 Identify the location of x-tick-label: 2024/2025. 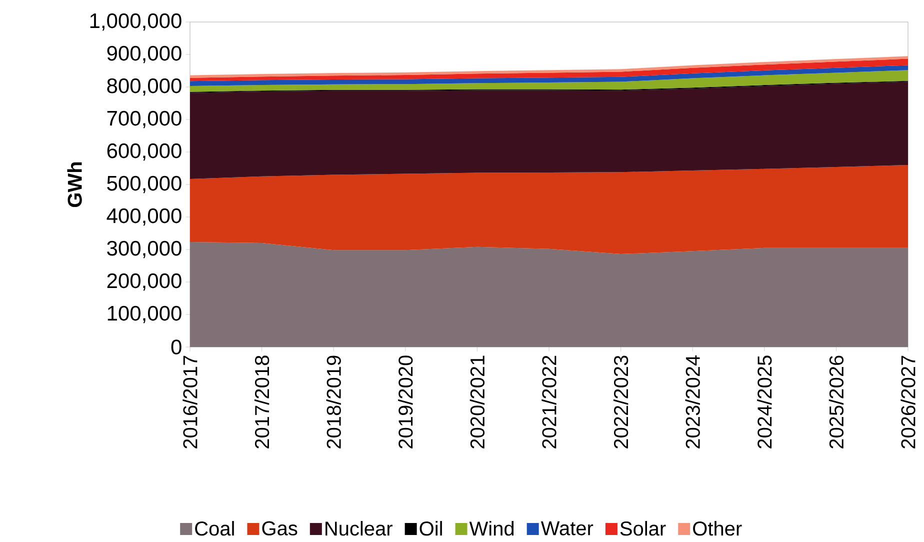
(764, 402).